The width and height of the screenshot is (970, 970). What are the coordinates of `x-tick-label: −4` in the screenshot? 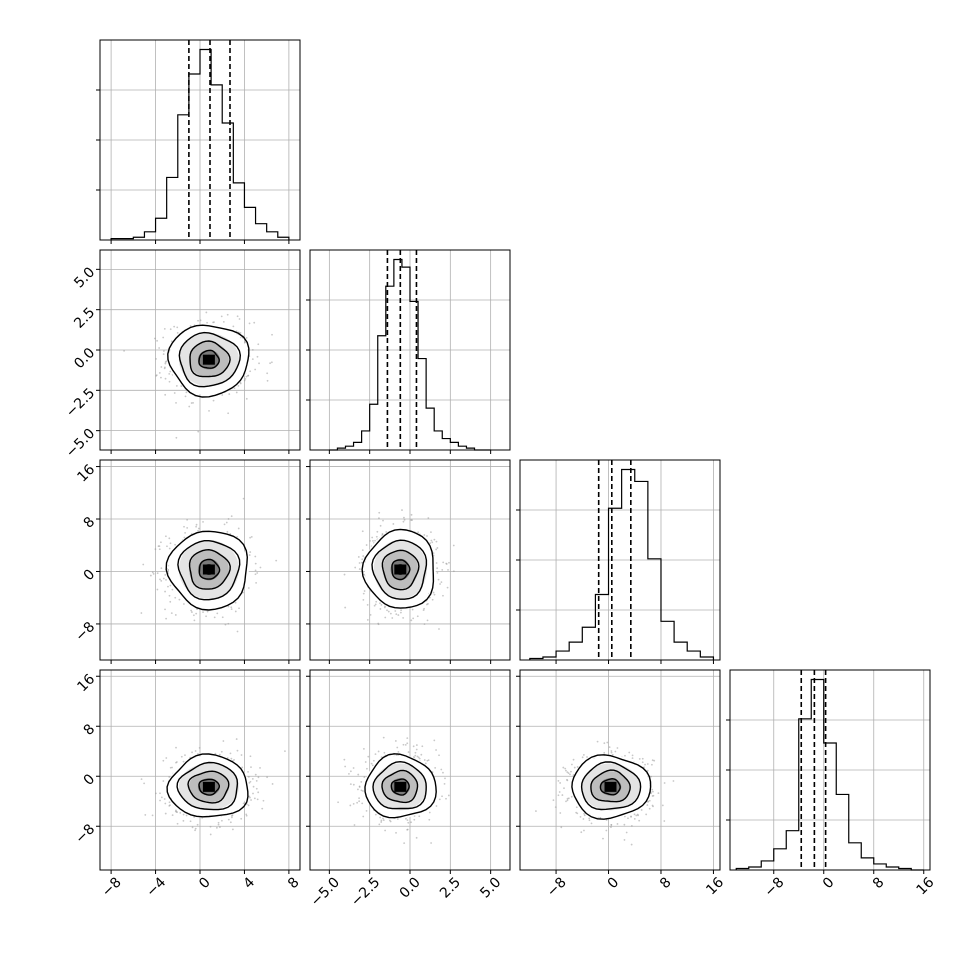 It's located at (156, 887).